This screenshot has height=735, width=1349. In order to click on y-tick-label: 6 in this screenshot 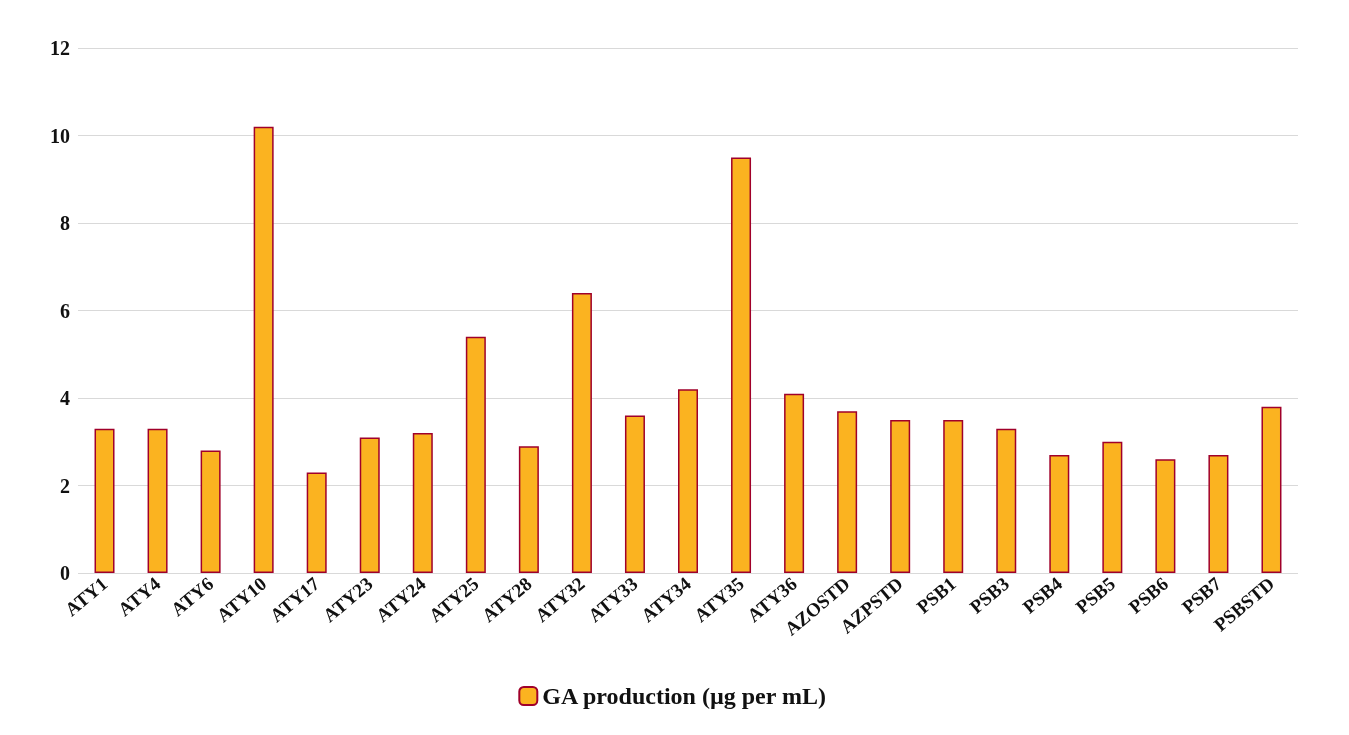, I will do `click(65, 310)`.